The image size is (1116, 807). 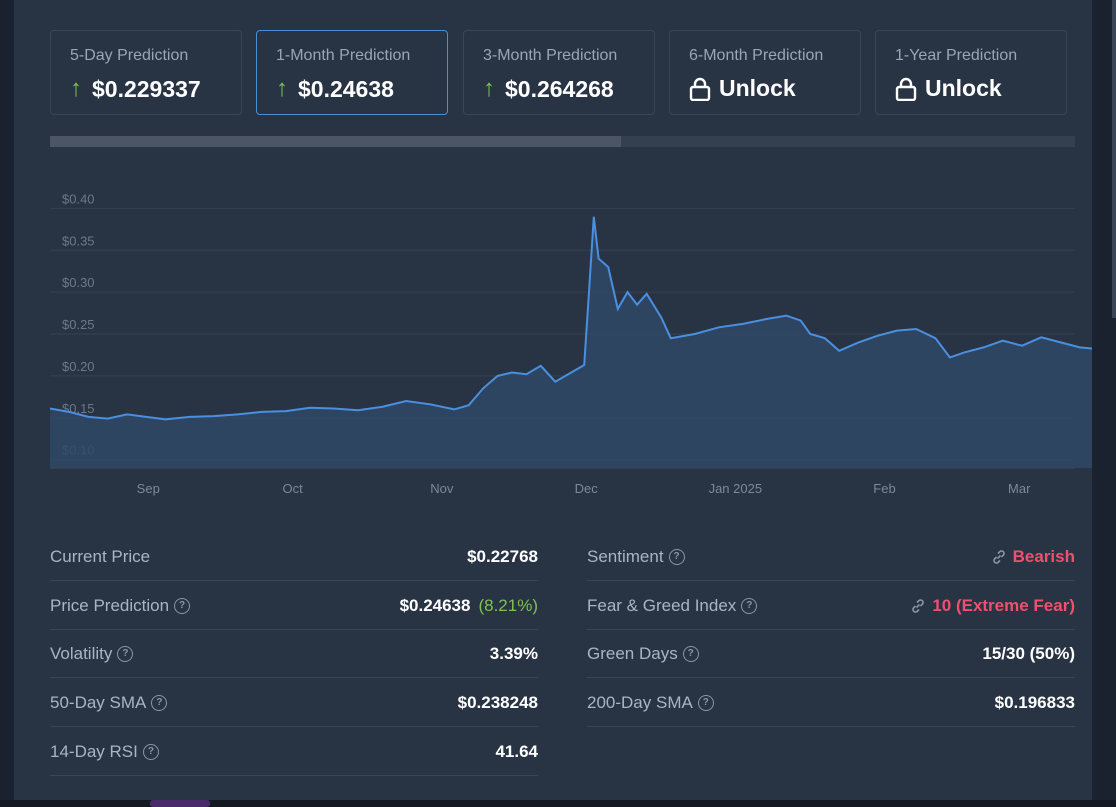 I want to click on x-tick-label: Sep, so click(x=148, y=488).